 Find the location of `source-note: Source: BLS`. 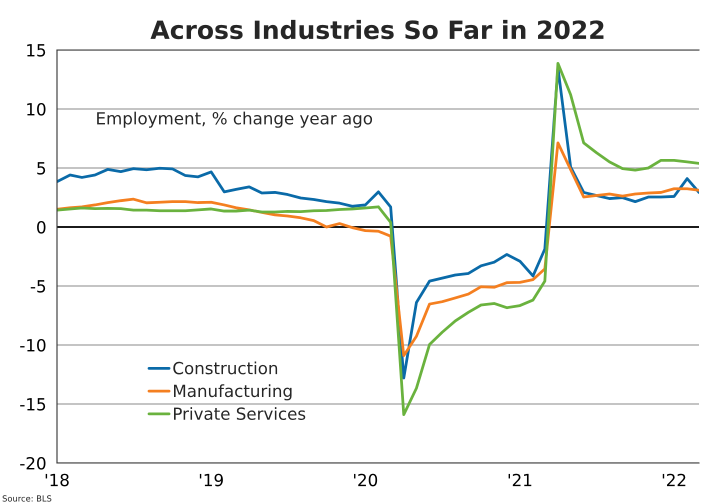

source-note: Source: BLS is located at coordinates (27, 498).